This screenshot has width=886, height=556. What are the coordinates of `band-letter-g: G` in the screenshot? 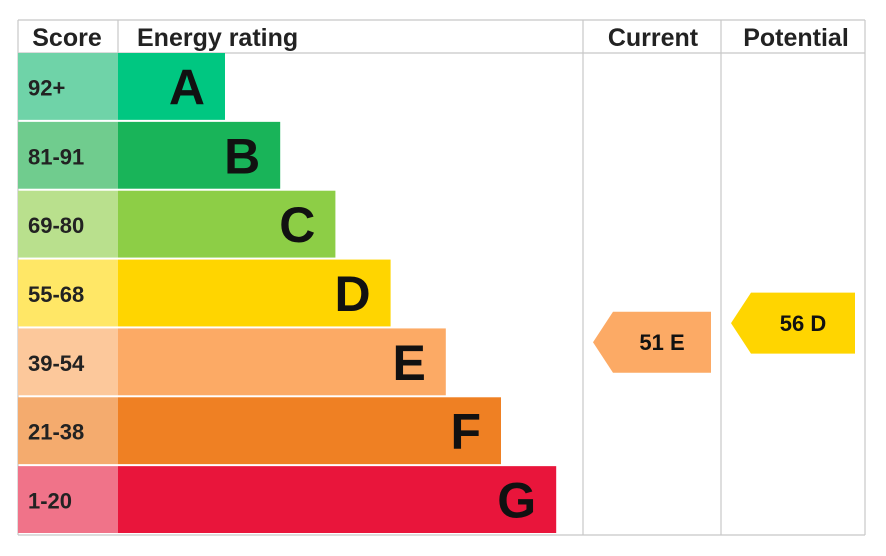 It's located at (516, 501).